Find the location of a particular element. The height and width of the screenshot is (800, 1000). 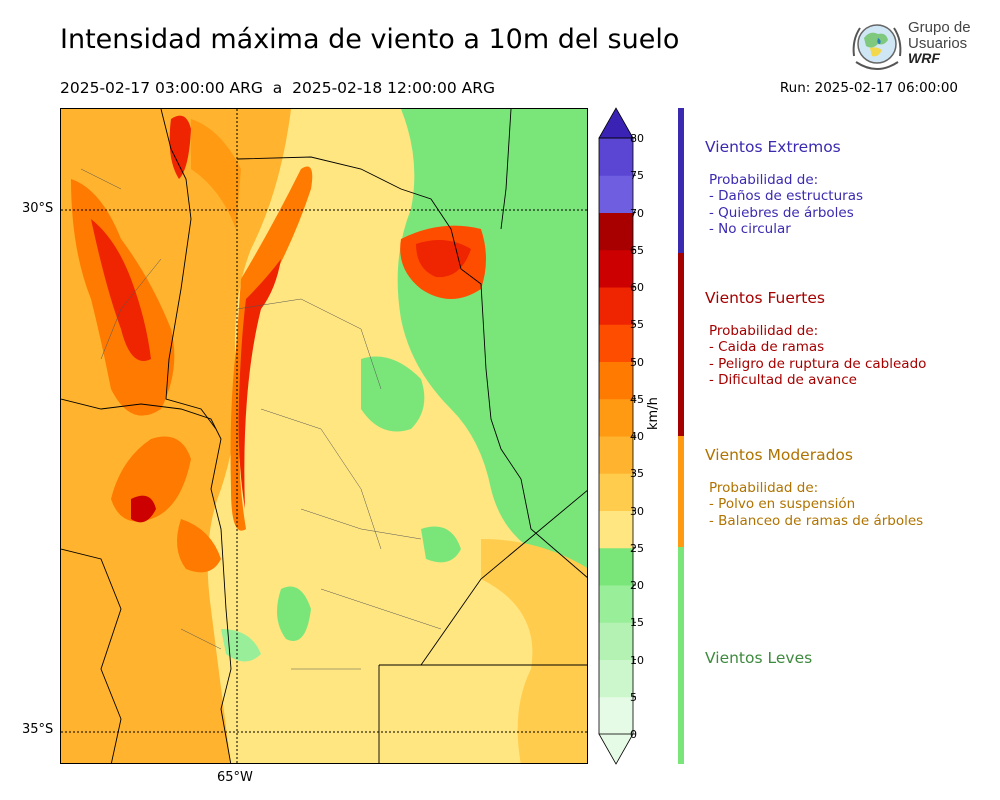

lat-label-35s: 35°S is located at coordinates (38, 729).